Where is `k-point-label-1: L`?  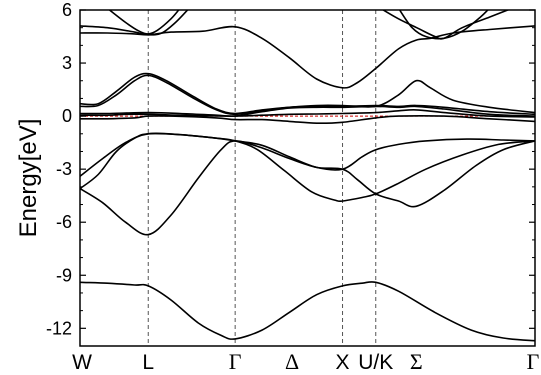 k-point-label-1: L is located at coordinates (148, 362).